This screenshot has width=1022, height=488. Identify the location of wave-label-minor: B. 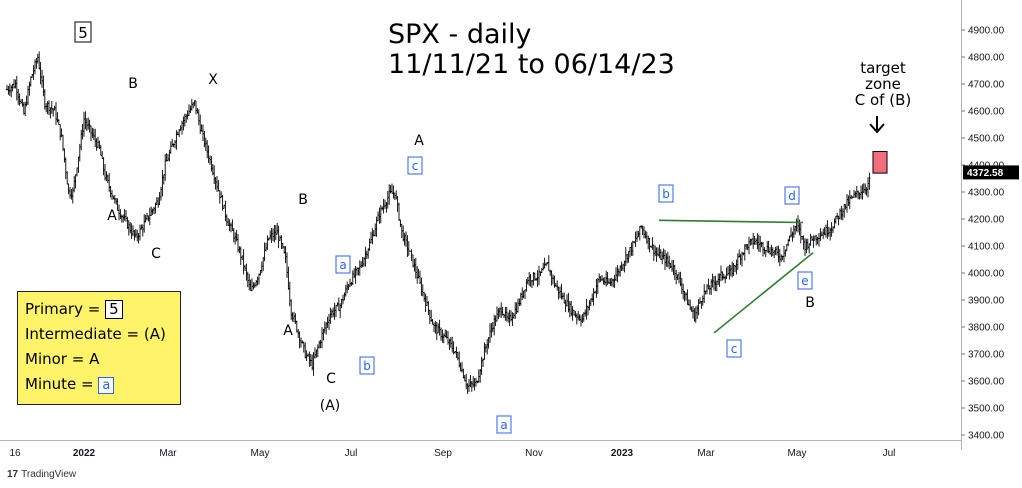
(133, 84).